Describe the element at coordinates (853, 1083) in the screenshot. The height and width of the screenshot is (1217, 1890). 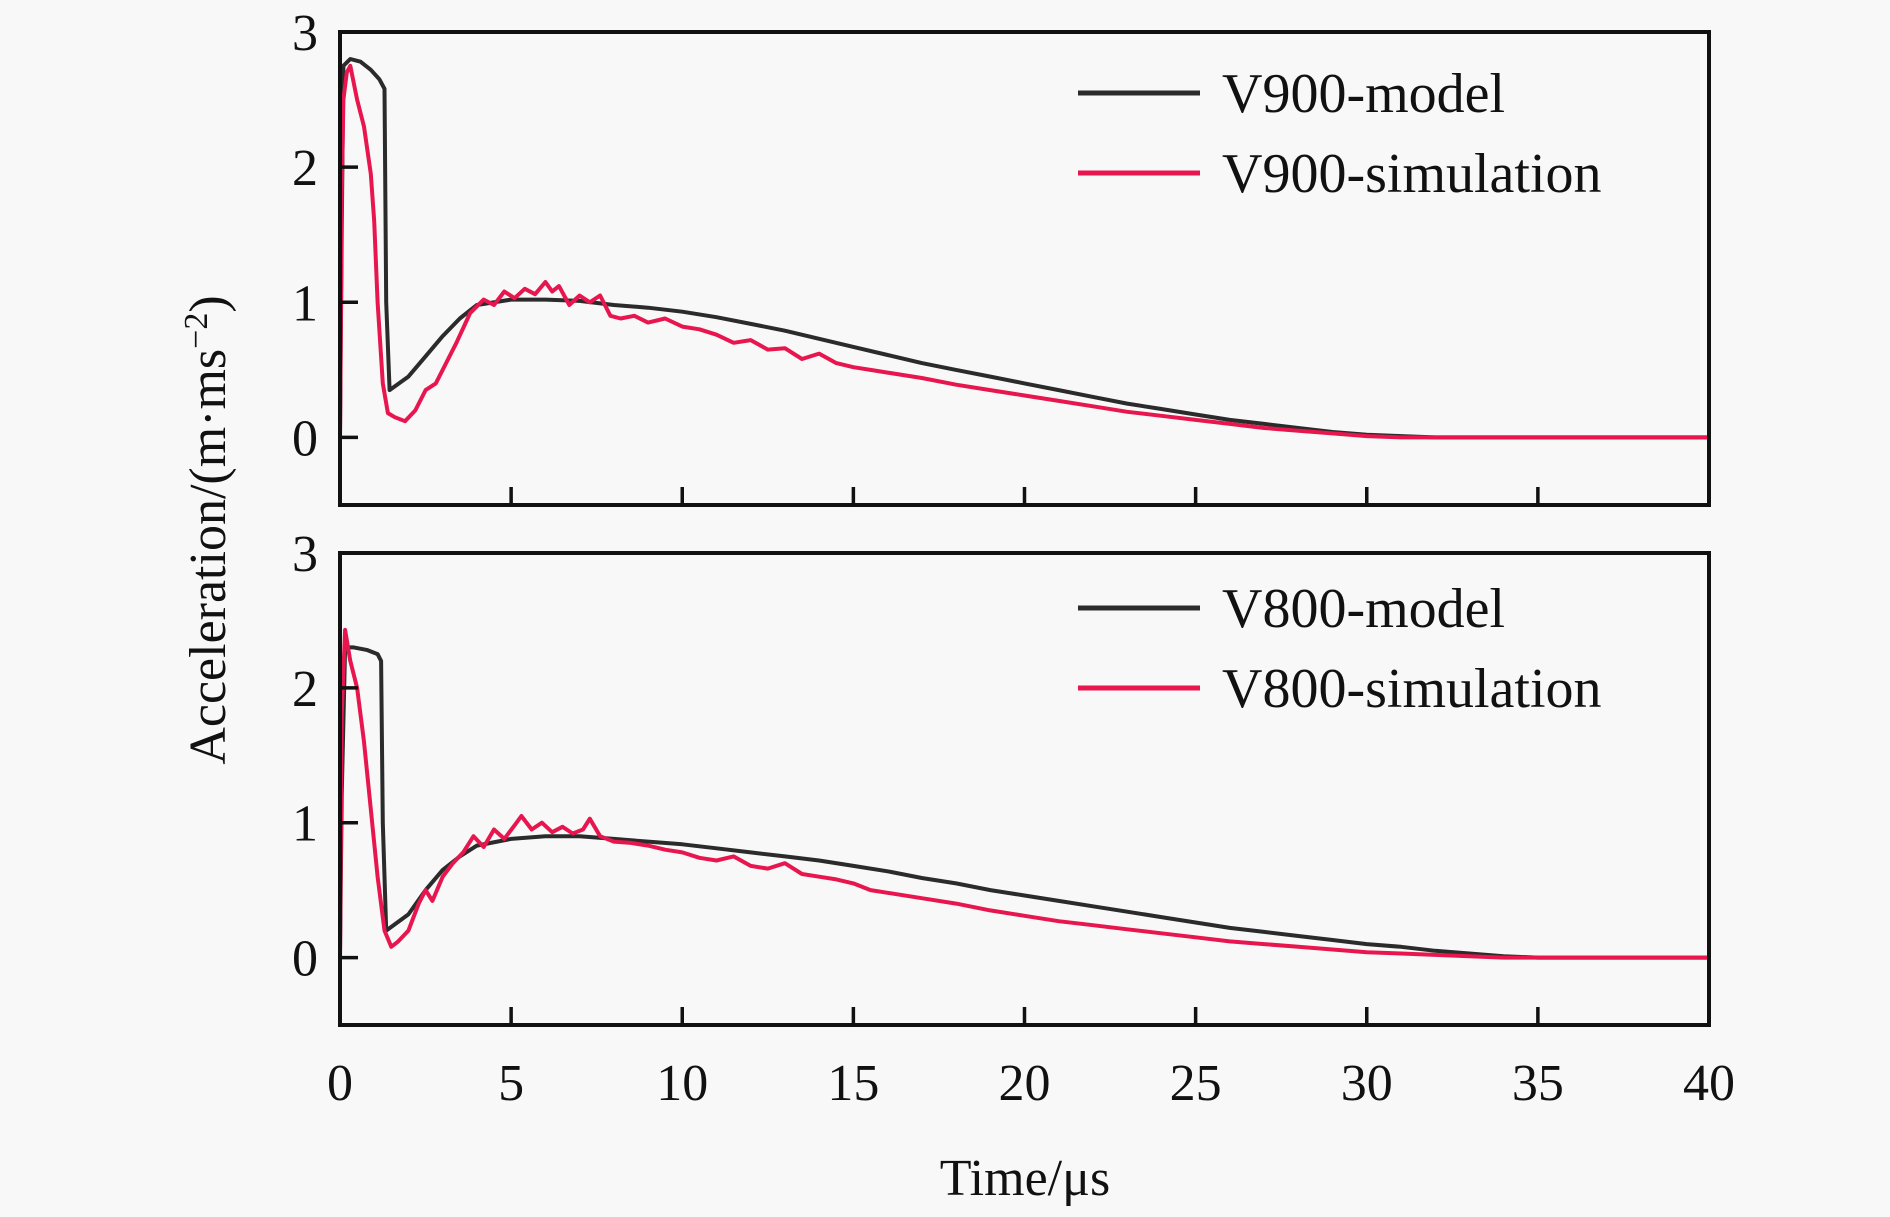
I see `x-tick-label: 15` at that location.